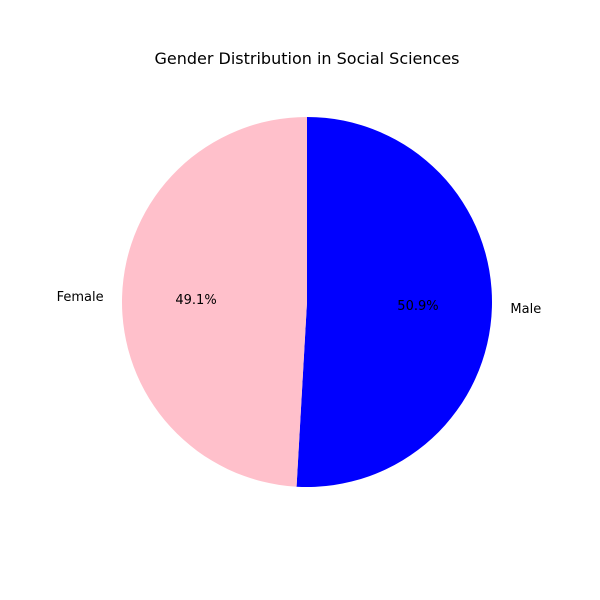 This screenshot has height=600, width=600. I want to click on slice-label-female: Female, so click(80, 297).